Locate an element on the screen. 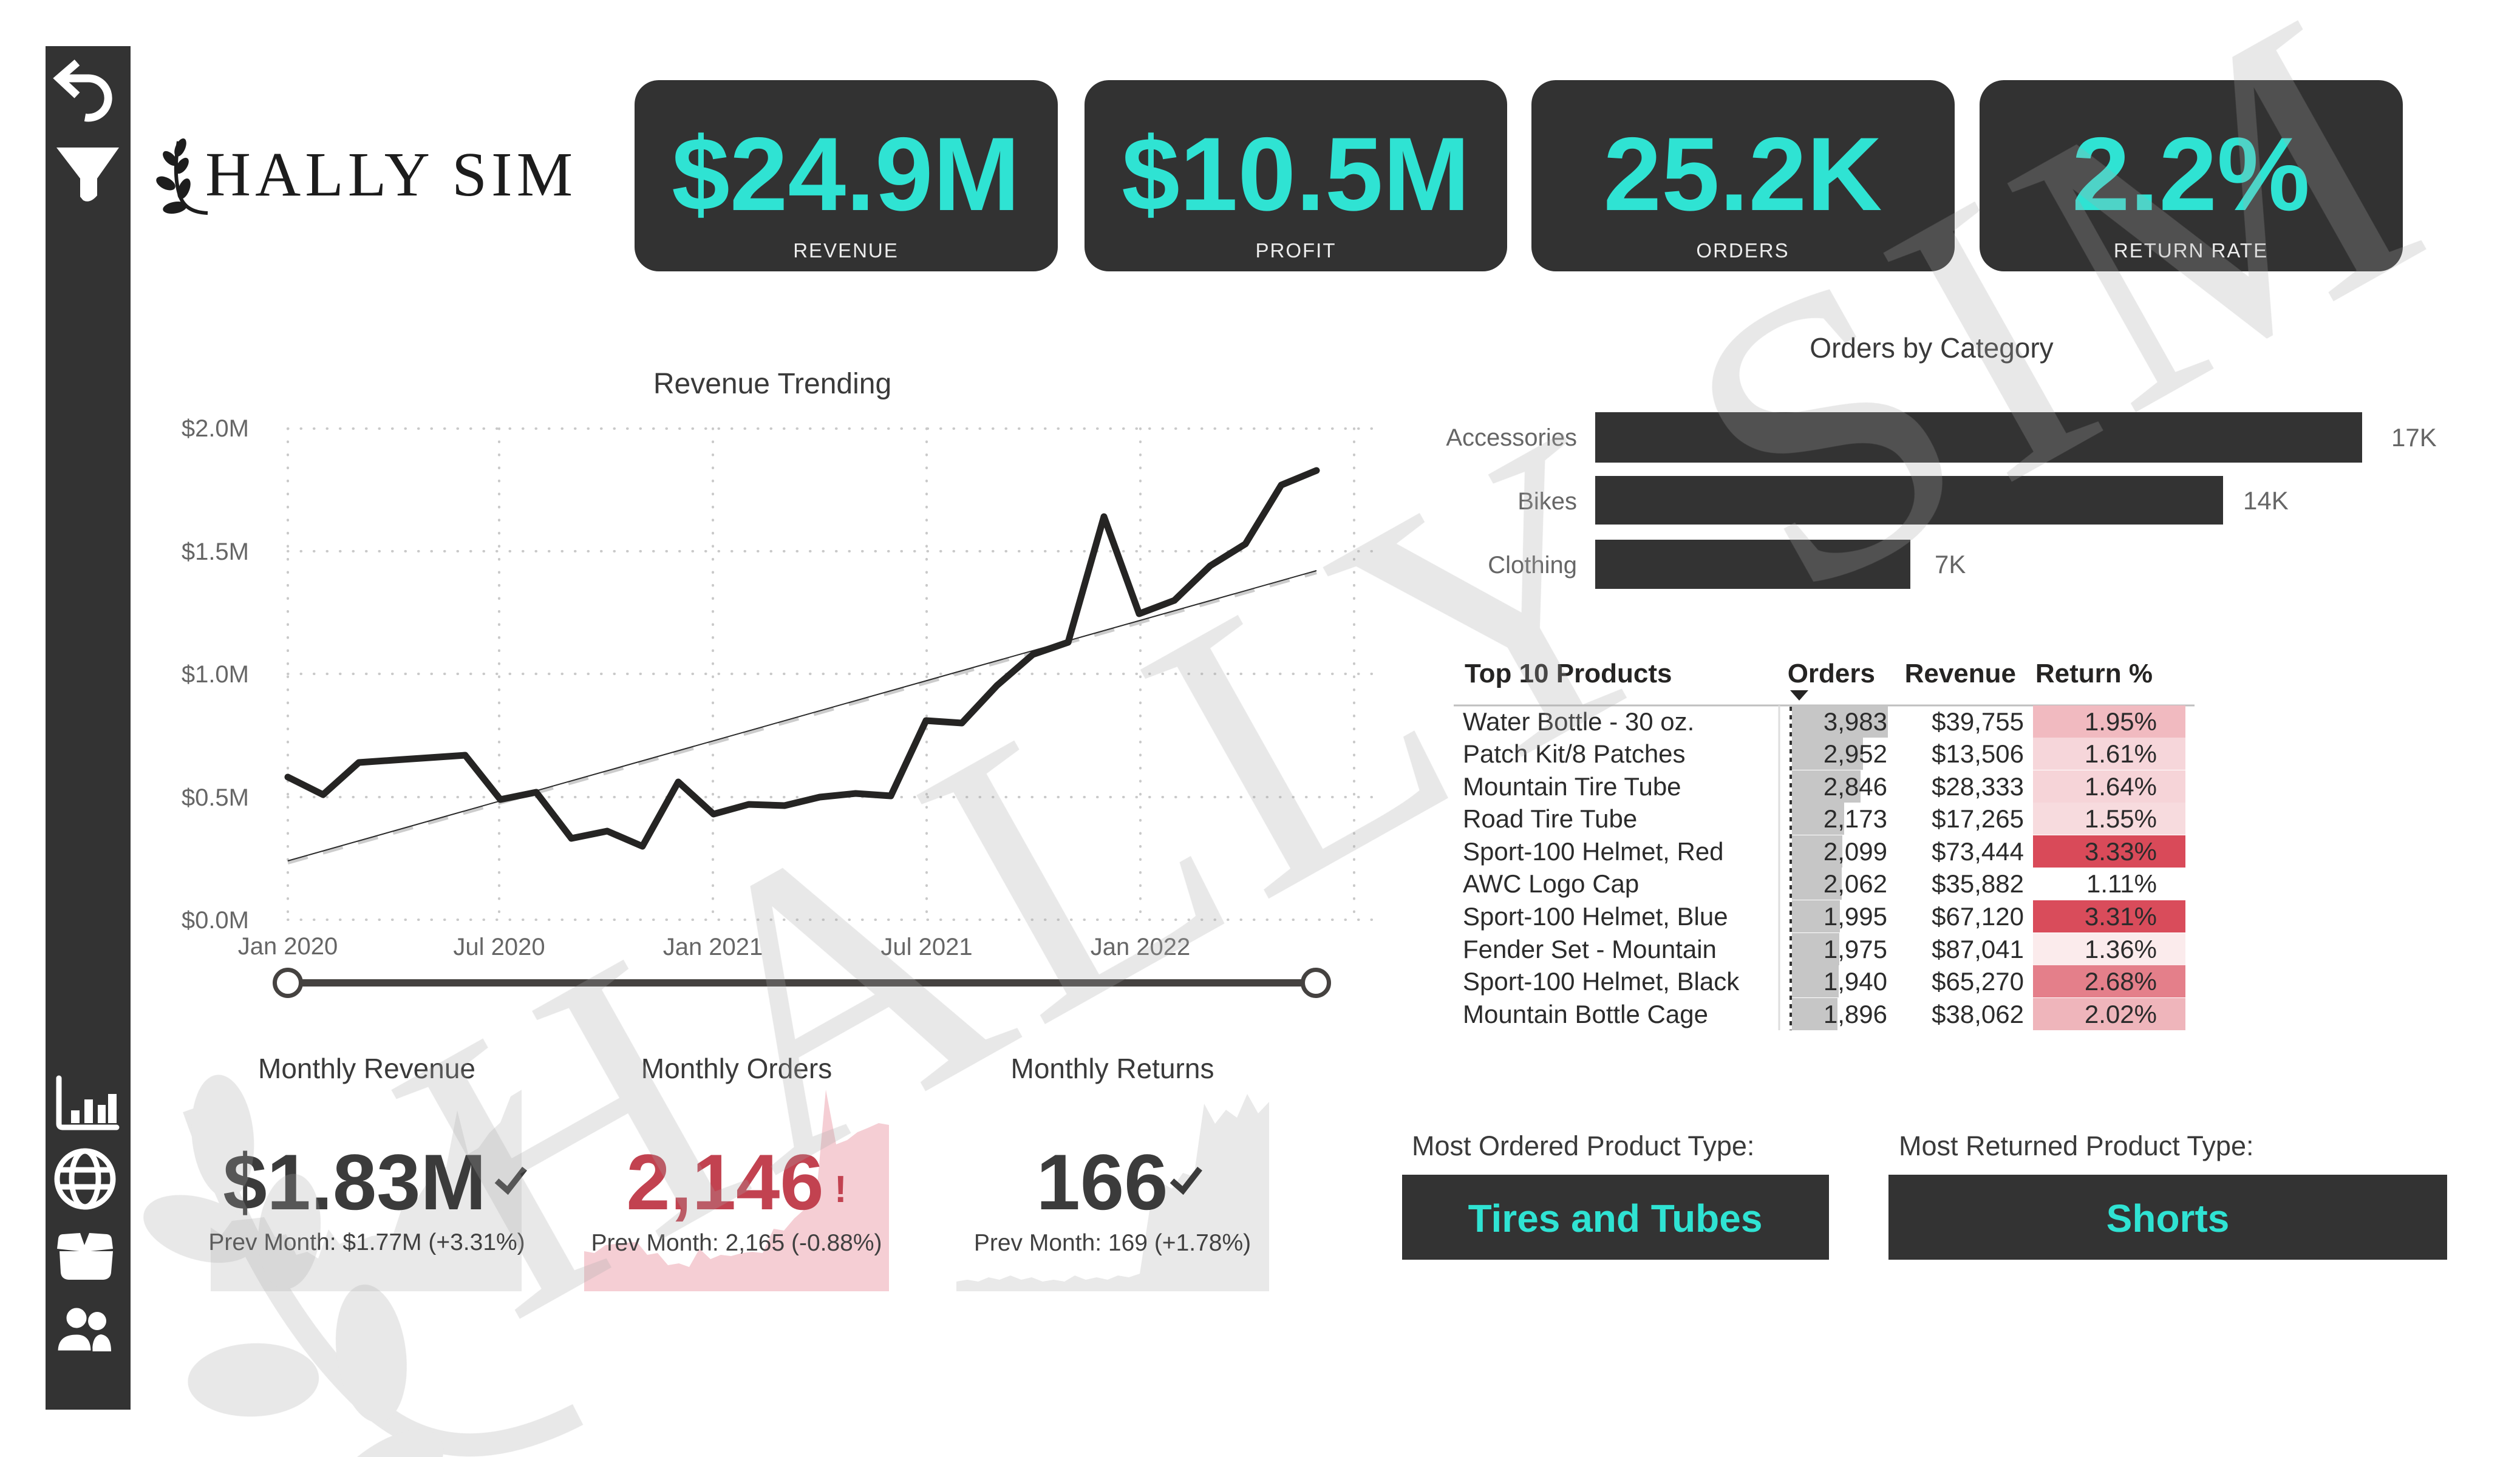 This screenshot has height=1457, width=2520. svg-text: Fender Set - Mountain is located at coordinates (1590, 949).